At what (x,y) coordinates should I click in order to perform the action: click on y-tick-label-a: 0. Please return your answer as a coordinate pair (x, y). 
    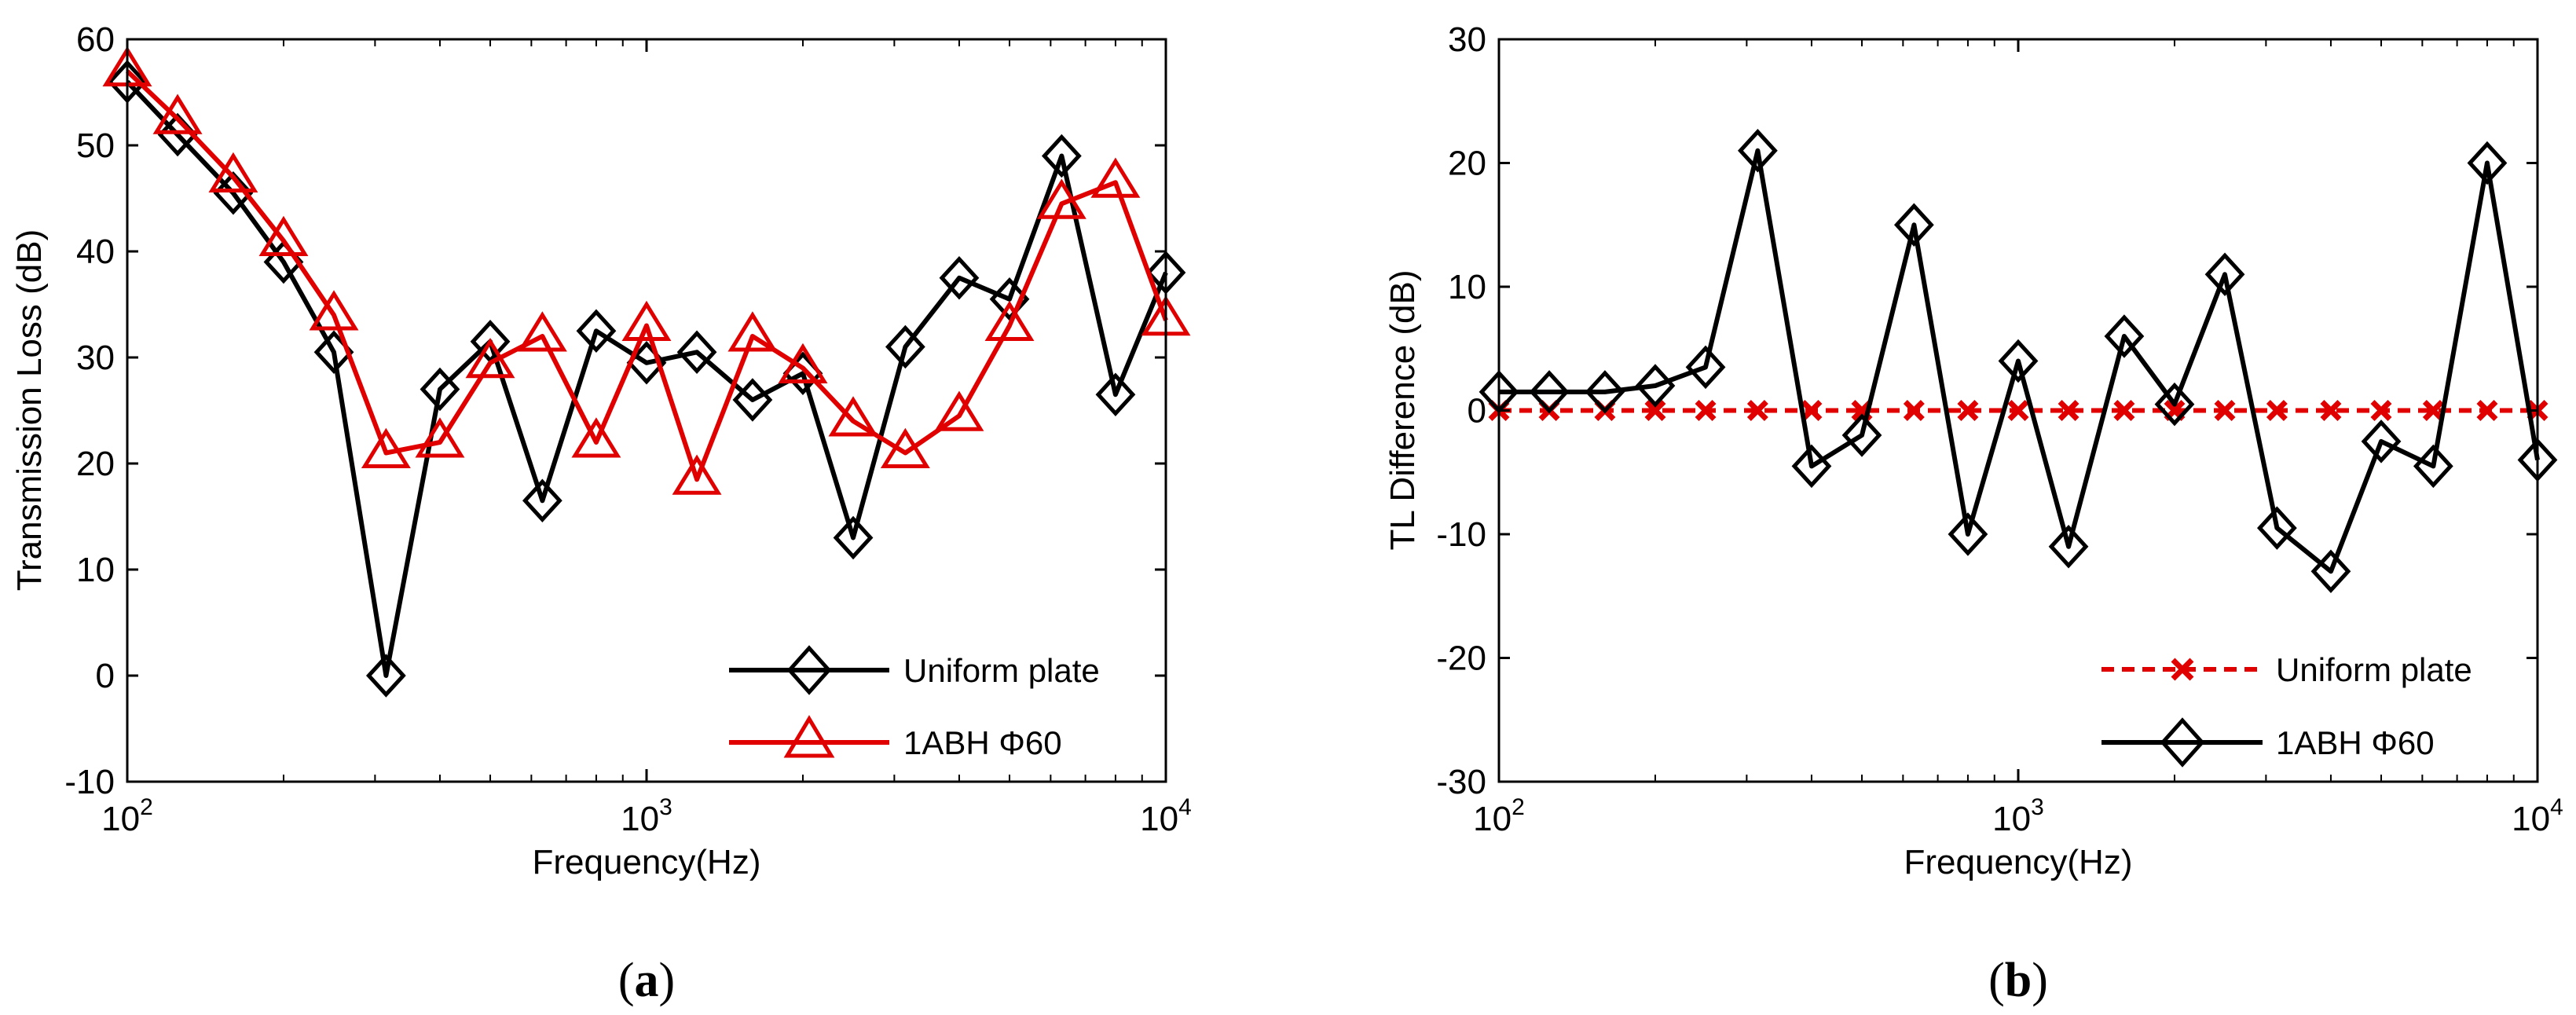
    Looking at the image, I should click on (105, 676).